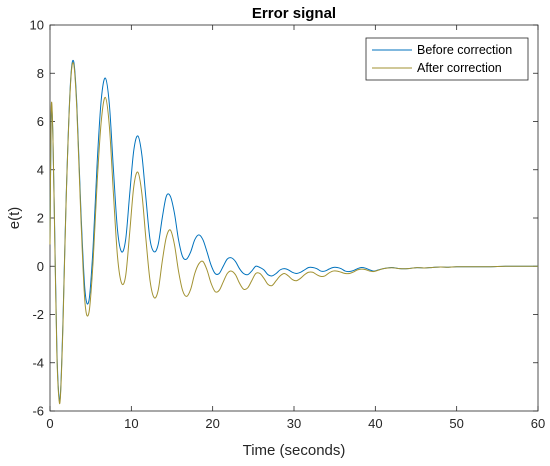  Describe the element at coordinates (37, 25) in the screenshot. I see `y-tick-label: 10` at that location.